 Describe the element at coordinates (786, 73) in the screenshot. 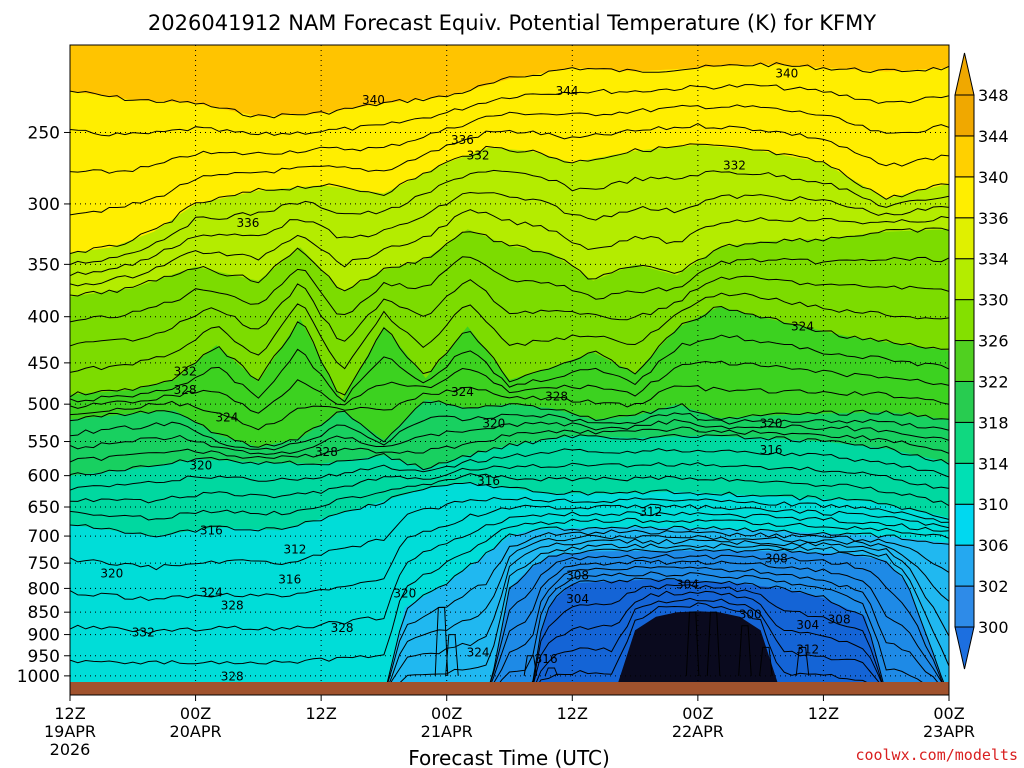

I see `contour-label: 340` at that location.